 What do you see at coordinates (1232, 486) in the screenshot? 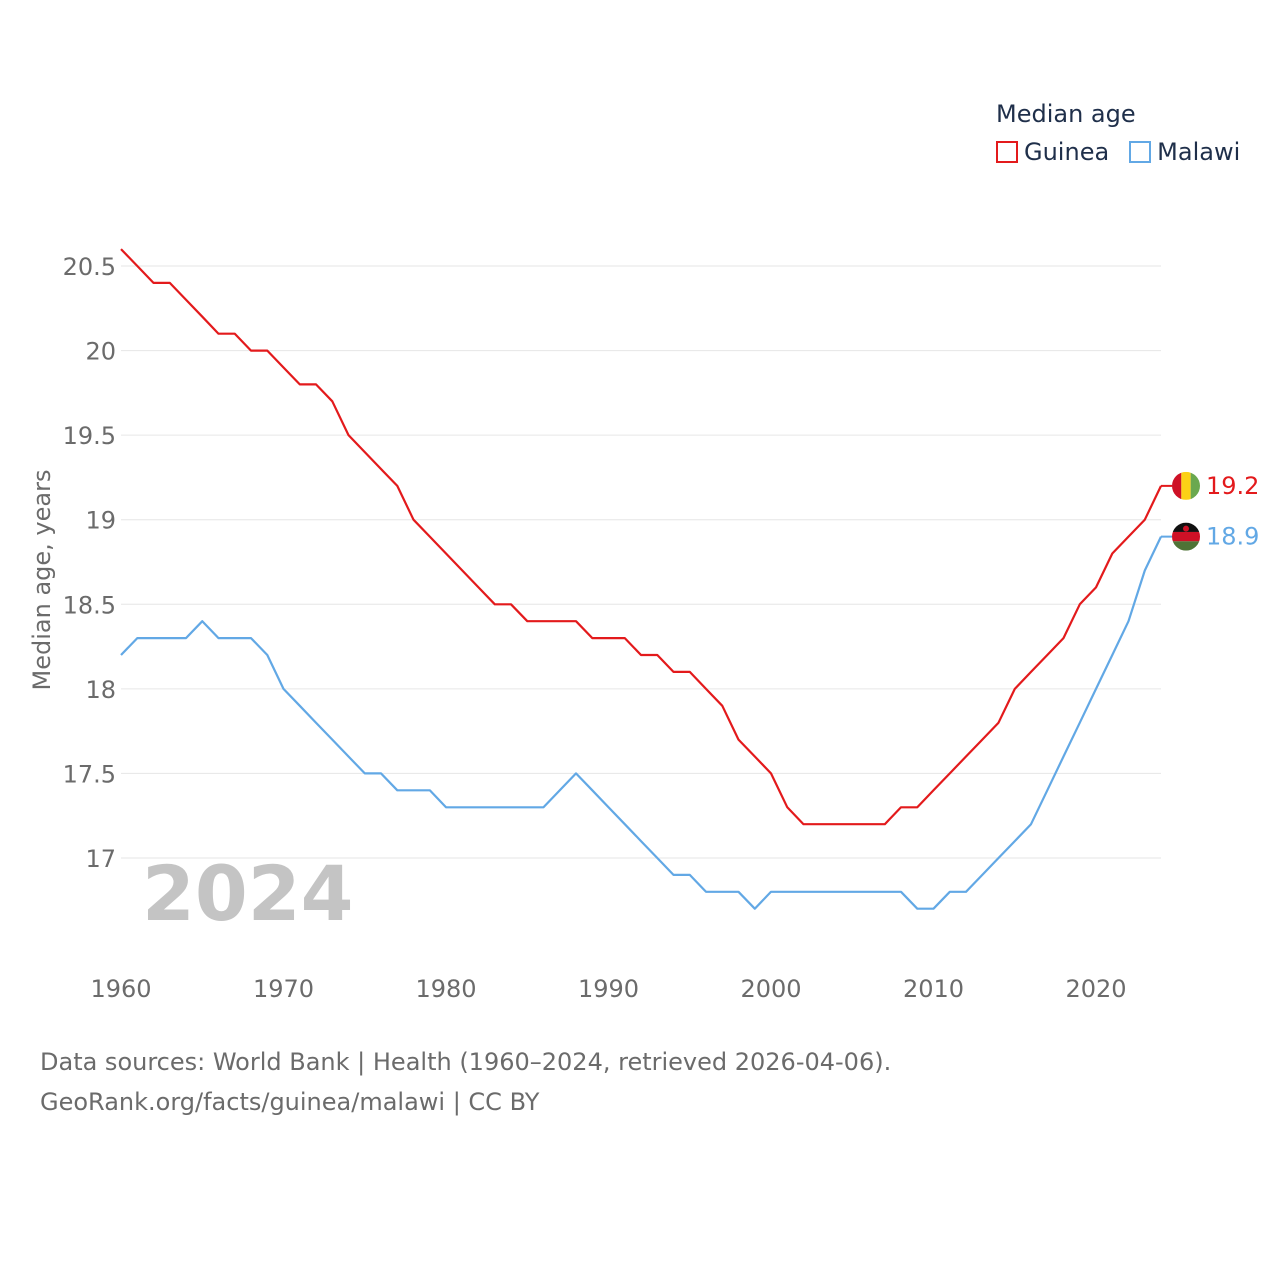
I see `end-label-guinea: 19.2` at bounding box center [1232, 486].